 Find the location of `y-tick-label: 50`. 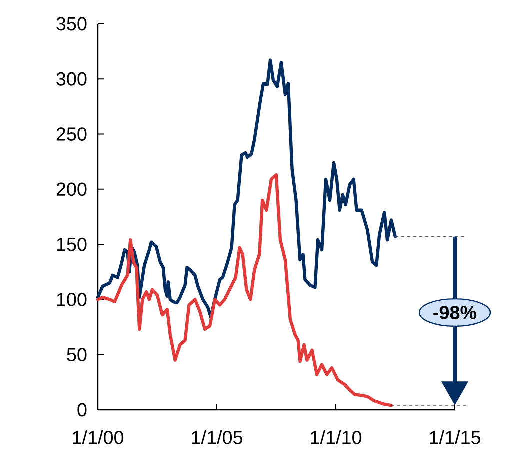

y-tick-label: 50 is located at coordinates (77, 355).